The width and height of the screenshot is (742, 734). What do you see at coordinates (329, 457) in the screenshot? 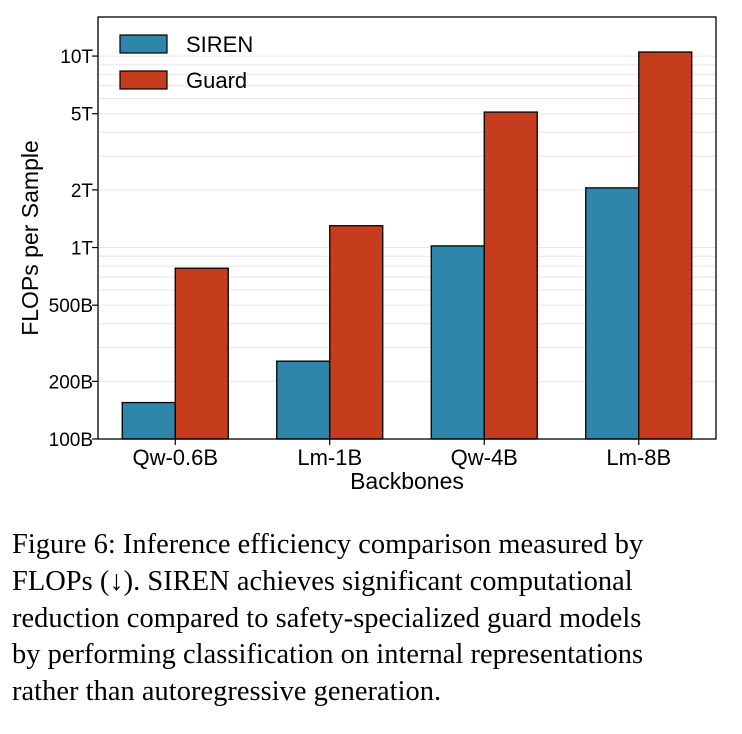
I see `x-tick-label: Lm-1B` at bounding box center [329, 457].